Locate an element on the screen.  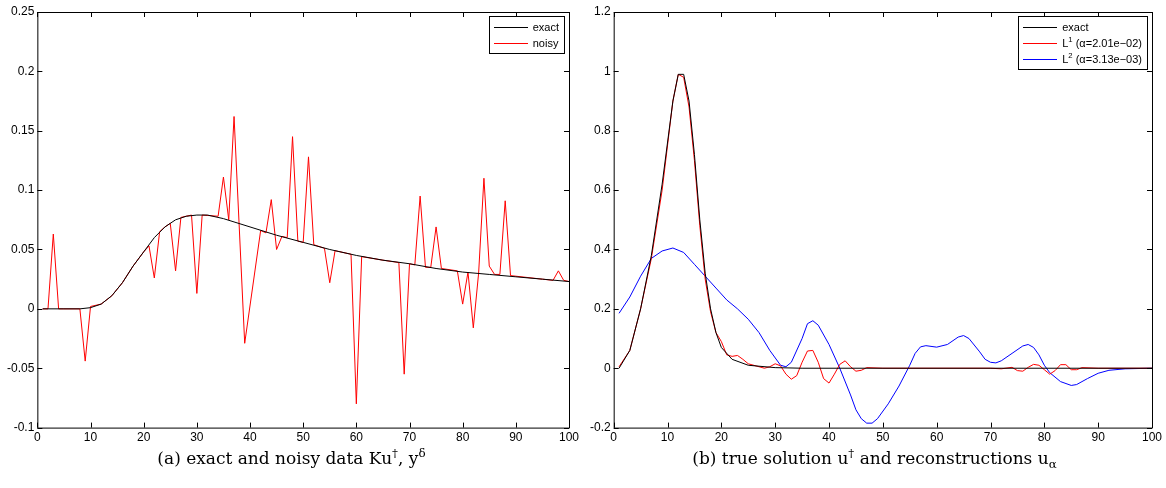
y-tick-label: 1.2 is located at coordinates (602, 11).